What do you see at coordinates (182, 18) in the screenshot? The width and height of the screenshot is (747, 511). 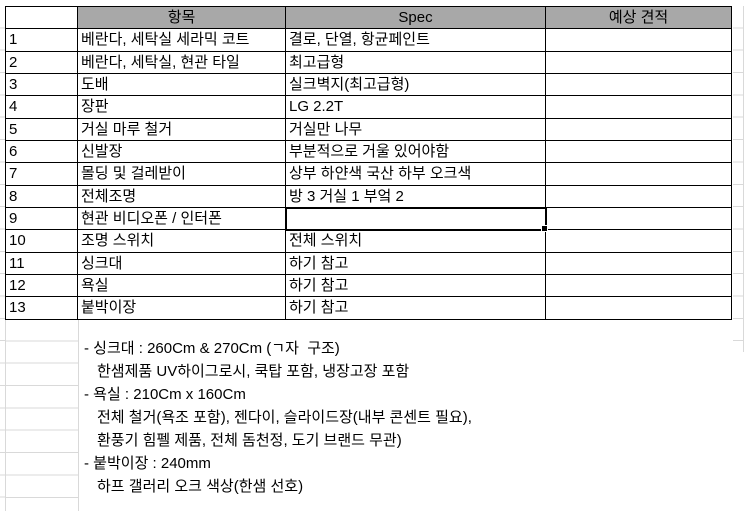 I see `header-cell-item: 항목` at bounding box center [182, 18].